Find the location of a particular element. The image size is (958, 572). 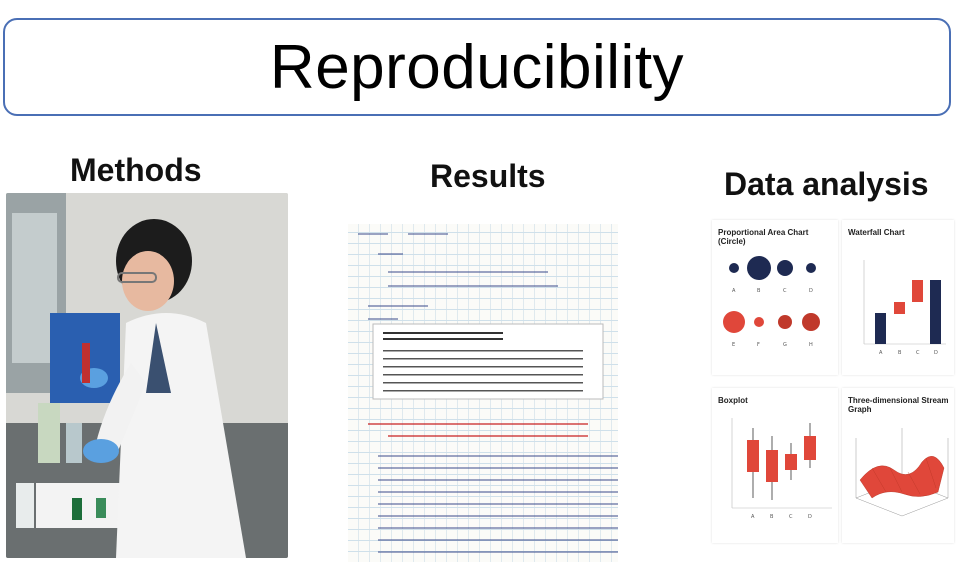

waterfall-bar-D is located at coordinates (935, 312).